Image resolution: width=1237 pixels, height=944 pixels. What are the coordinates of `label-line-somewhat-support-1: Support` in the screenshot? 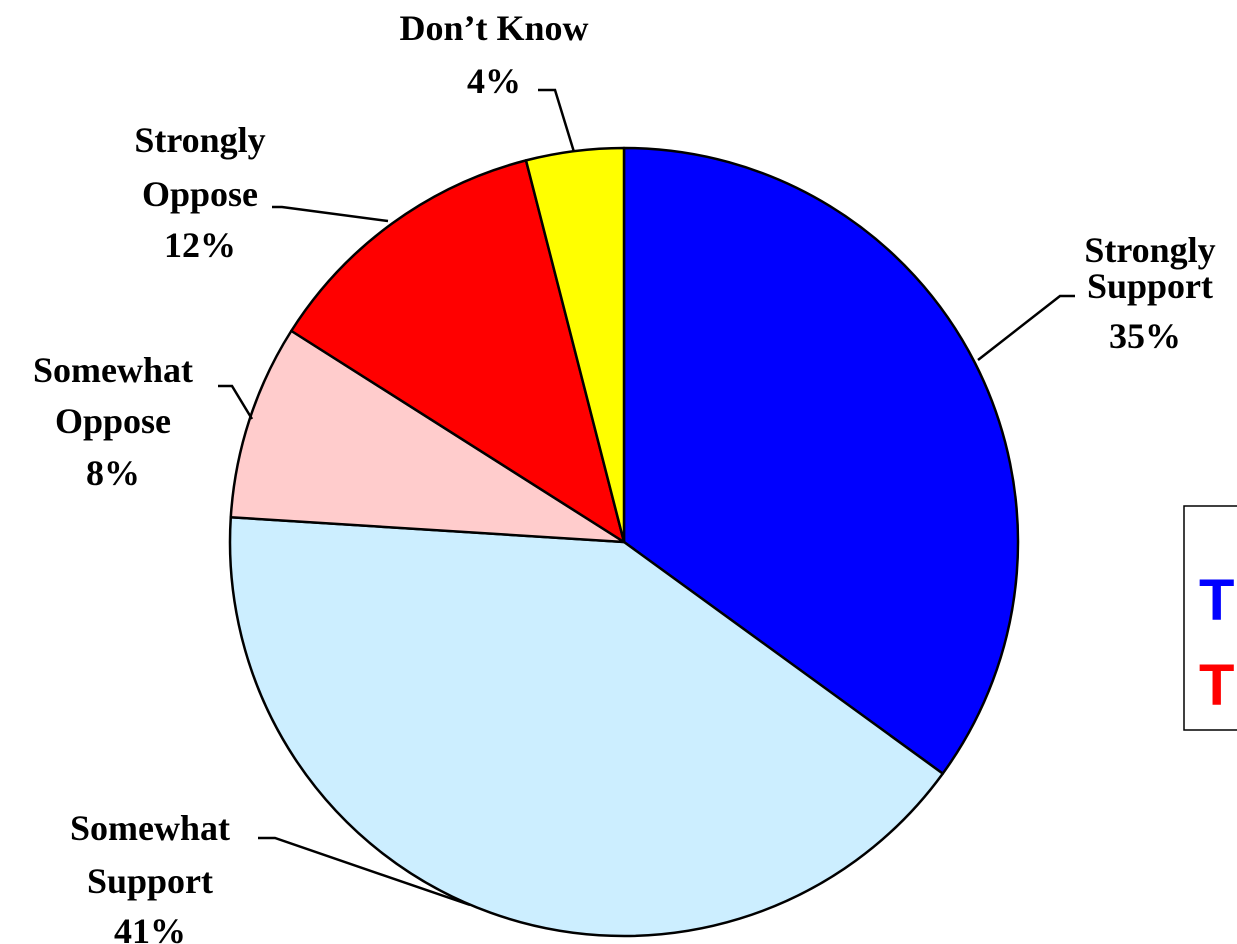 It's located at (150, 881).